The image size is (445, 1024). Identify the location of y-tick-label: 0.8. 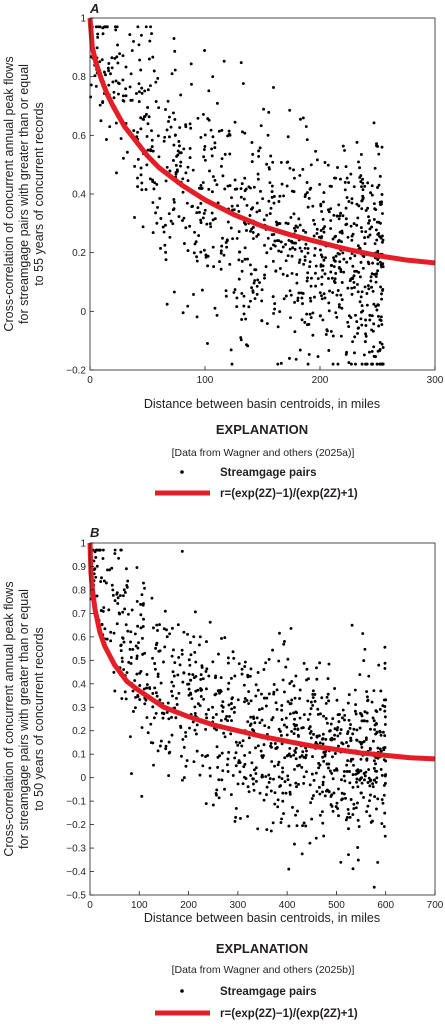
(79, 77).